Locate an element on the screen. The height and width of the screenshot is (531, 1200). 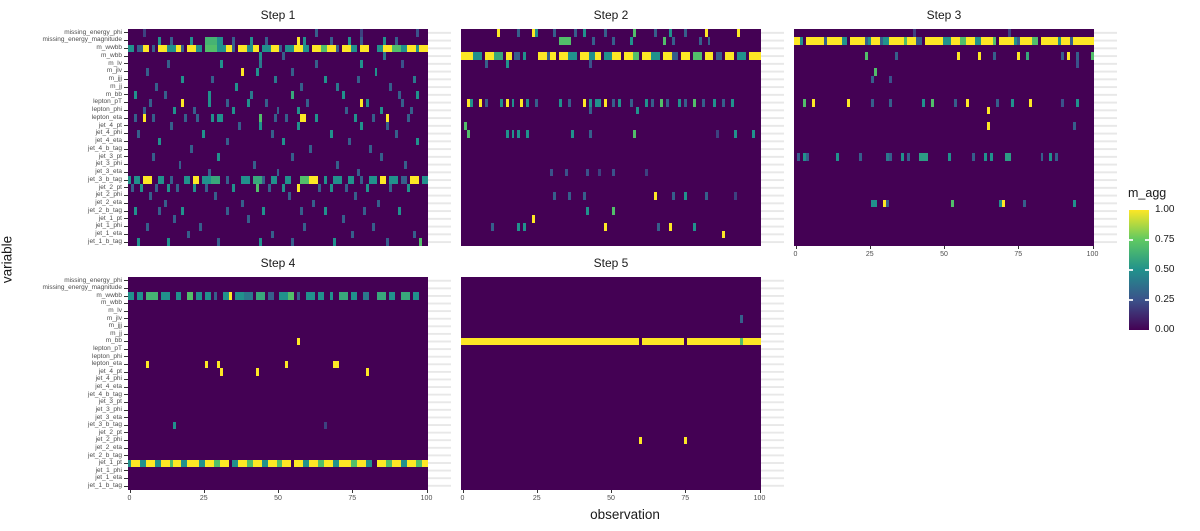
x-axis-label: 0 is located at coordinates (129, 498).